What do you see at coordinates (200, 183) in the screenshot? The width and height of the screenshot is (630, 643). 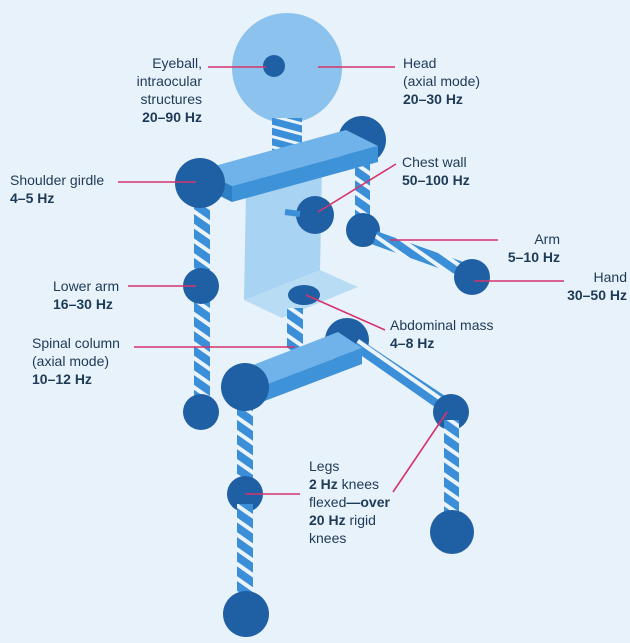 I see `left-shoulder-joint` at bounding box center [200, 183].